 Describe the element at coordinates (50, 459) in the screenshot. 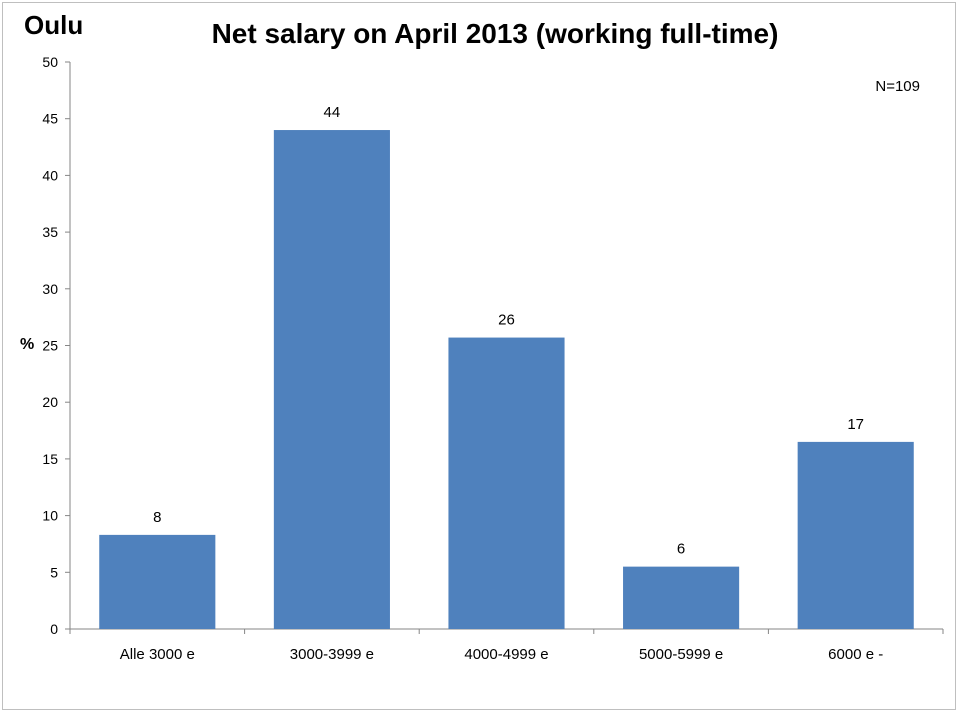

I see `y-tick-label: 15` at that location.